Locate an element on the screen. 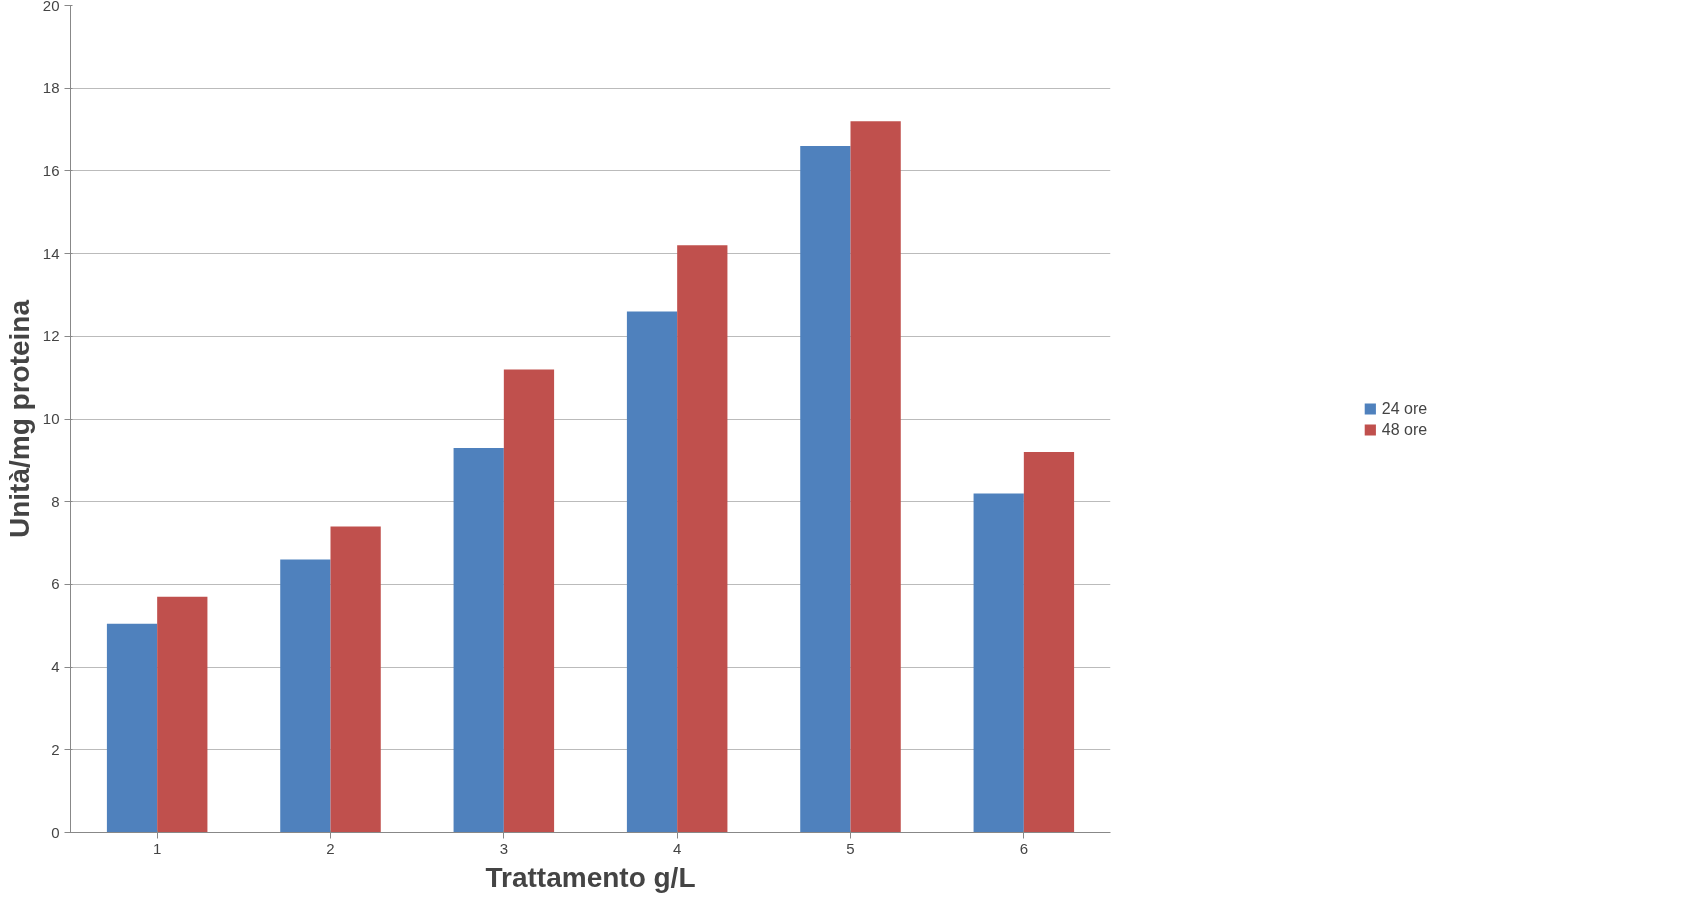  y-tick-label: 14 is located at coordinates (51, 253).